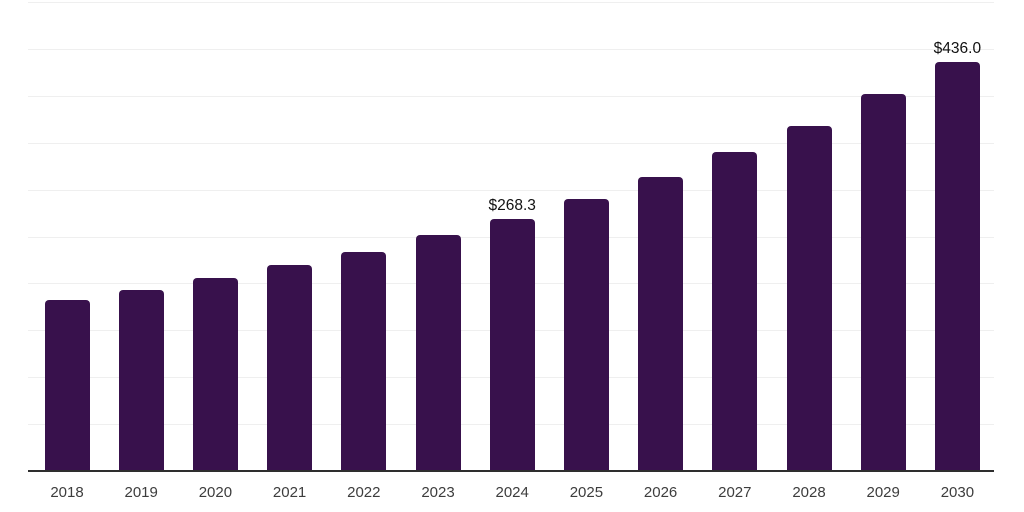  What do you see at coordinates (215, 492) in the screenshot?
I see `x-tick-2020: 2020` at bounding box center [215, 492].